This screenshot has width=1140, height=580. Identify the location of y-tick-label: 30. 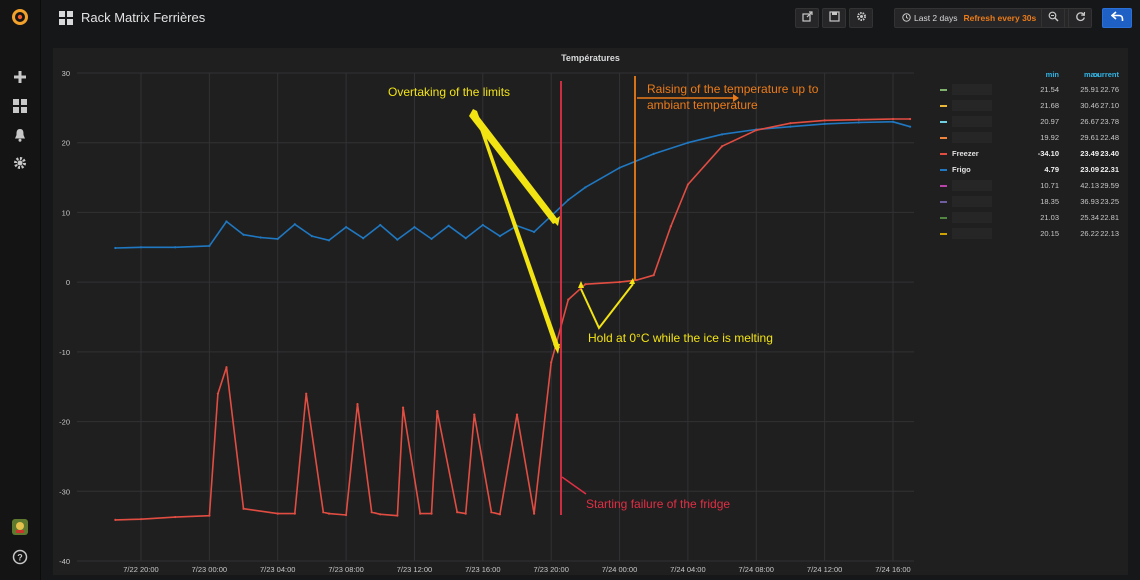
(66, 73).